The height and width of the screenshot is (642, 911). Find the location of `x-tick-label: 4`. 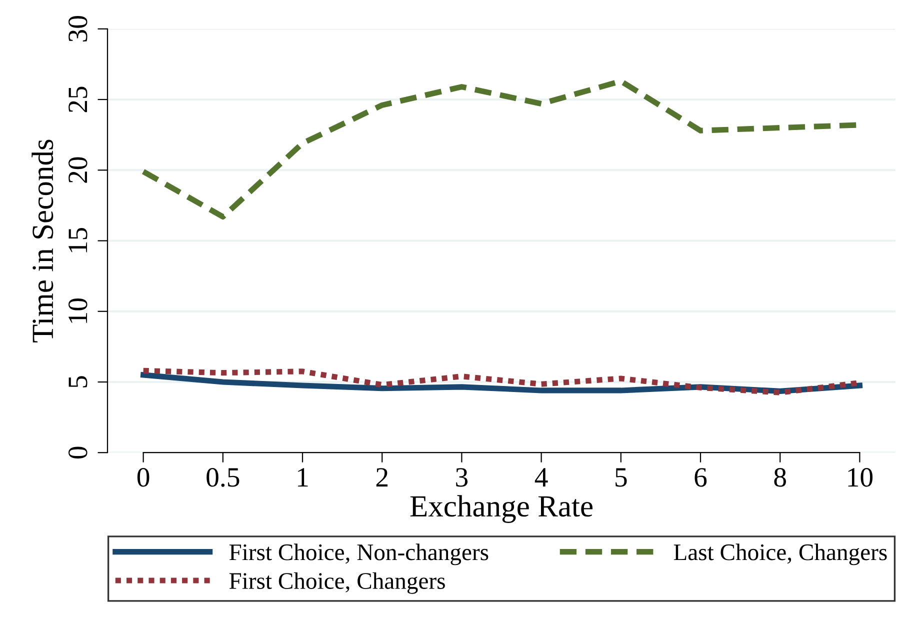

x-tick-label: 4 is located at coordinates (541, 477).